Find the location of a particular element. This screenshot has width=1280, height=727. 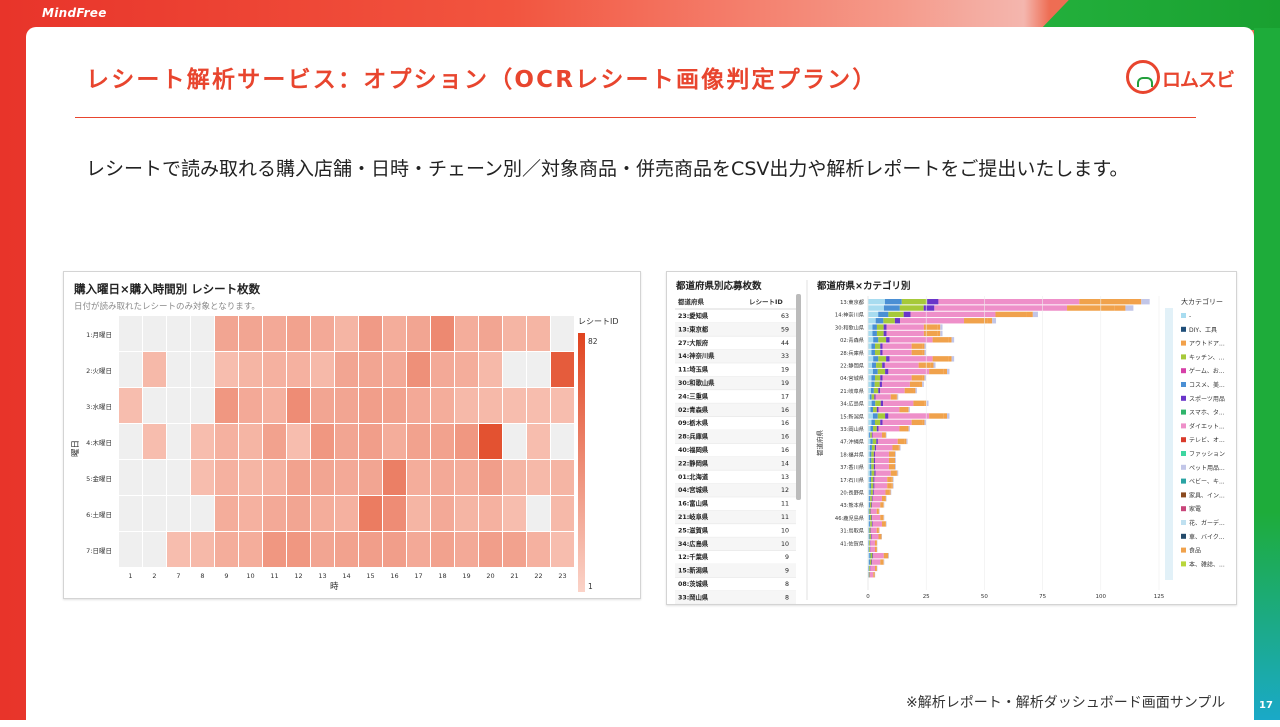

legend-item-label: 家電 is located at coordinates (1195, 509).